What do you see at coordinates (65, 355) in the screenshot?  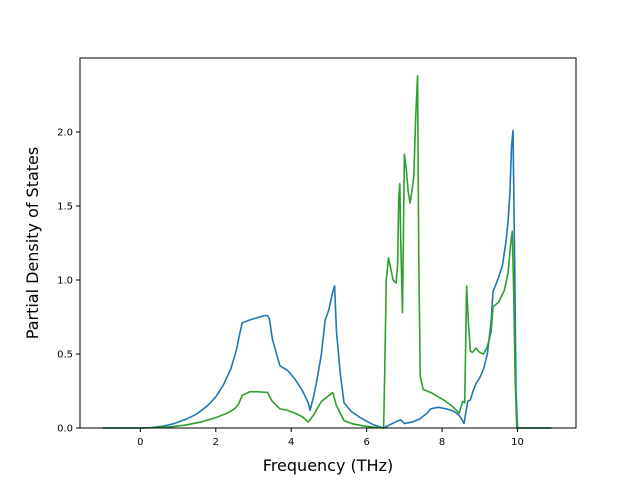 I see `y-tick-label: 0.5` at bounding box center [65, 355].